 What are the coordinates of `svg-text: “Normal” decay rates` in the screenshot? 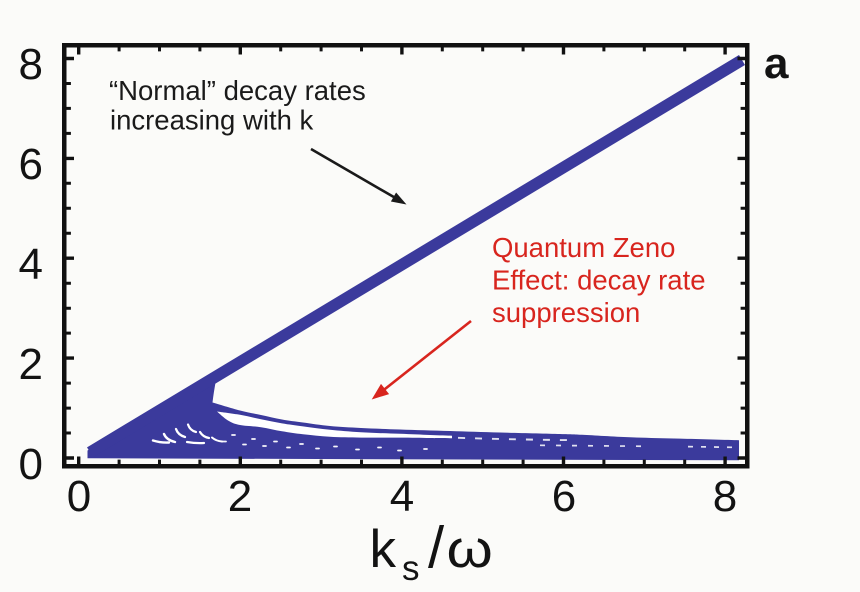 It's located at (237, 90).